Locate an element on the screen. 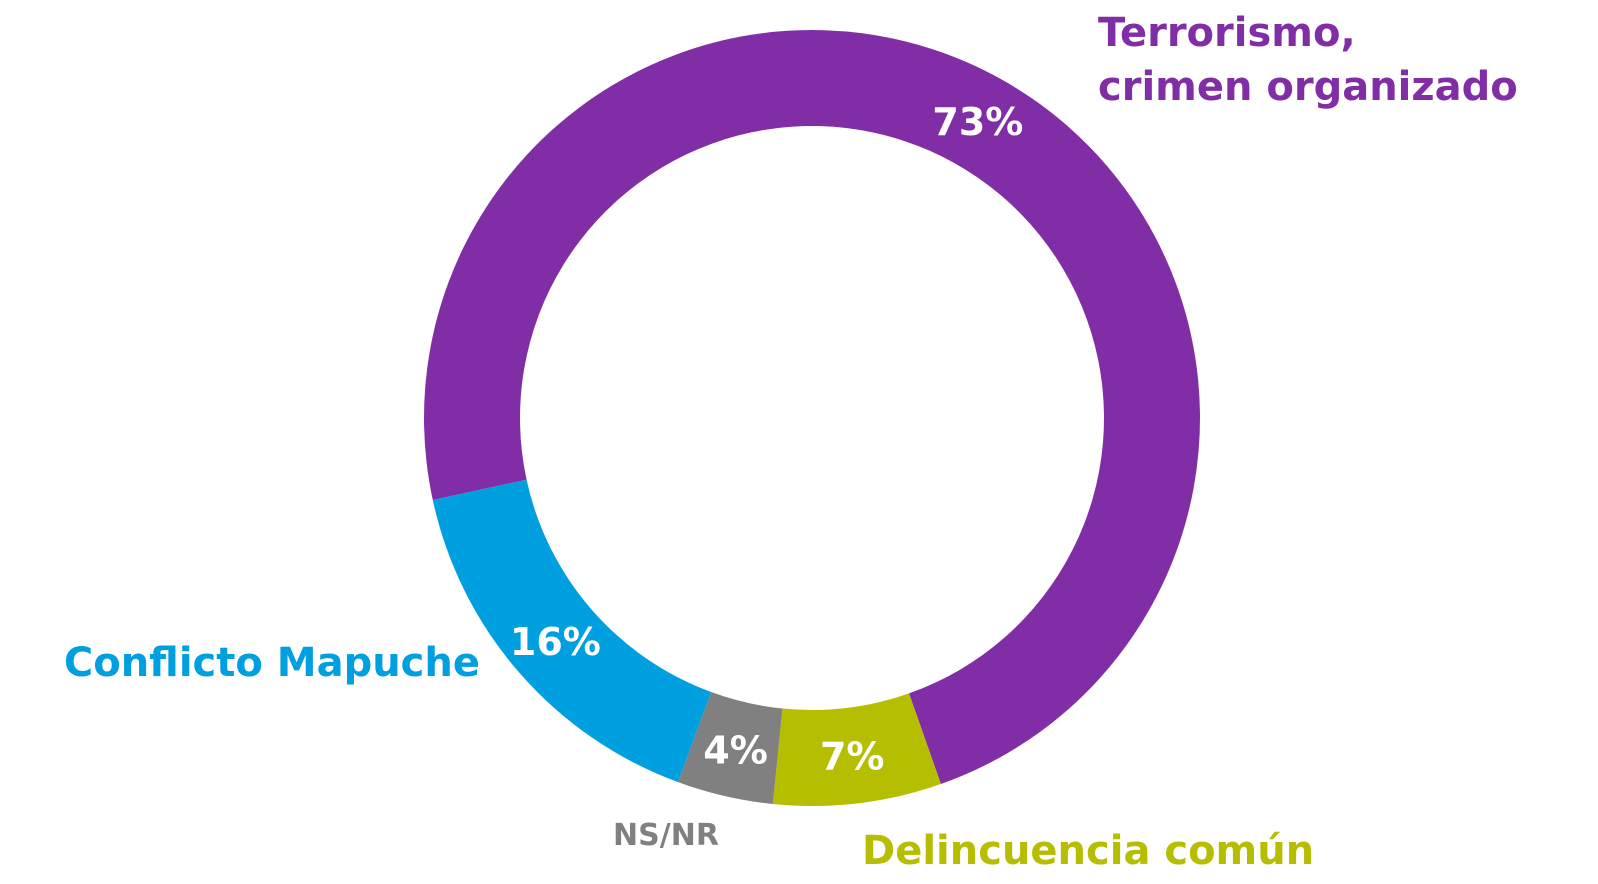  value-label: 4% is located at coordinates (735, 750).